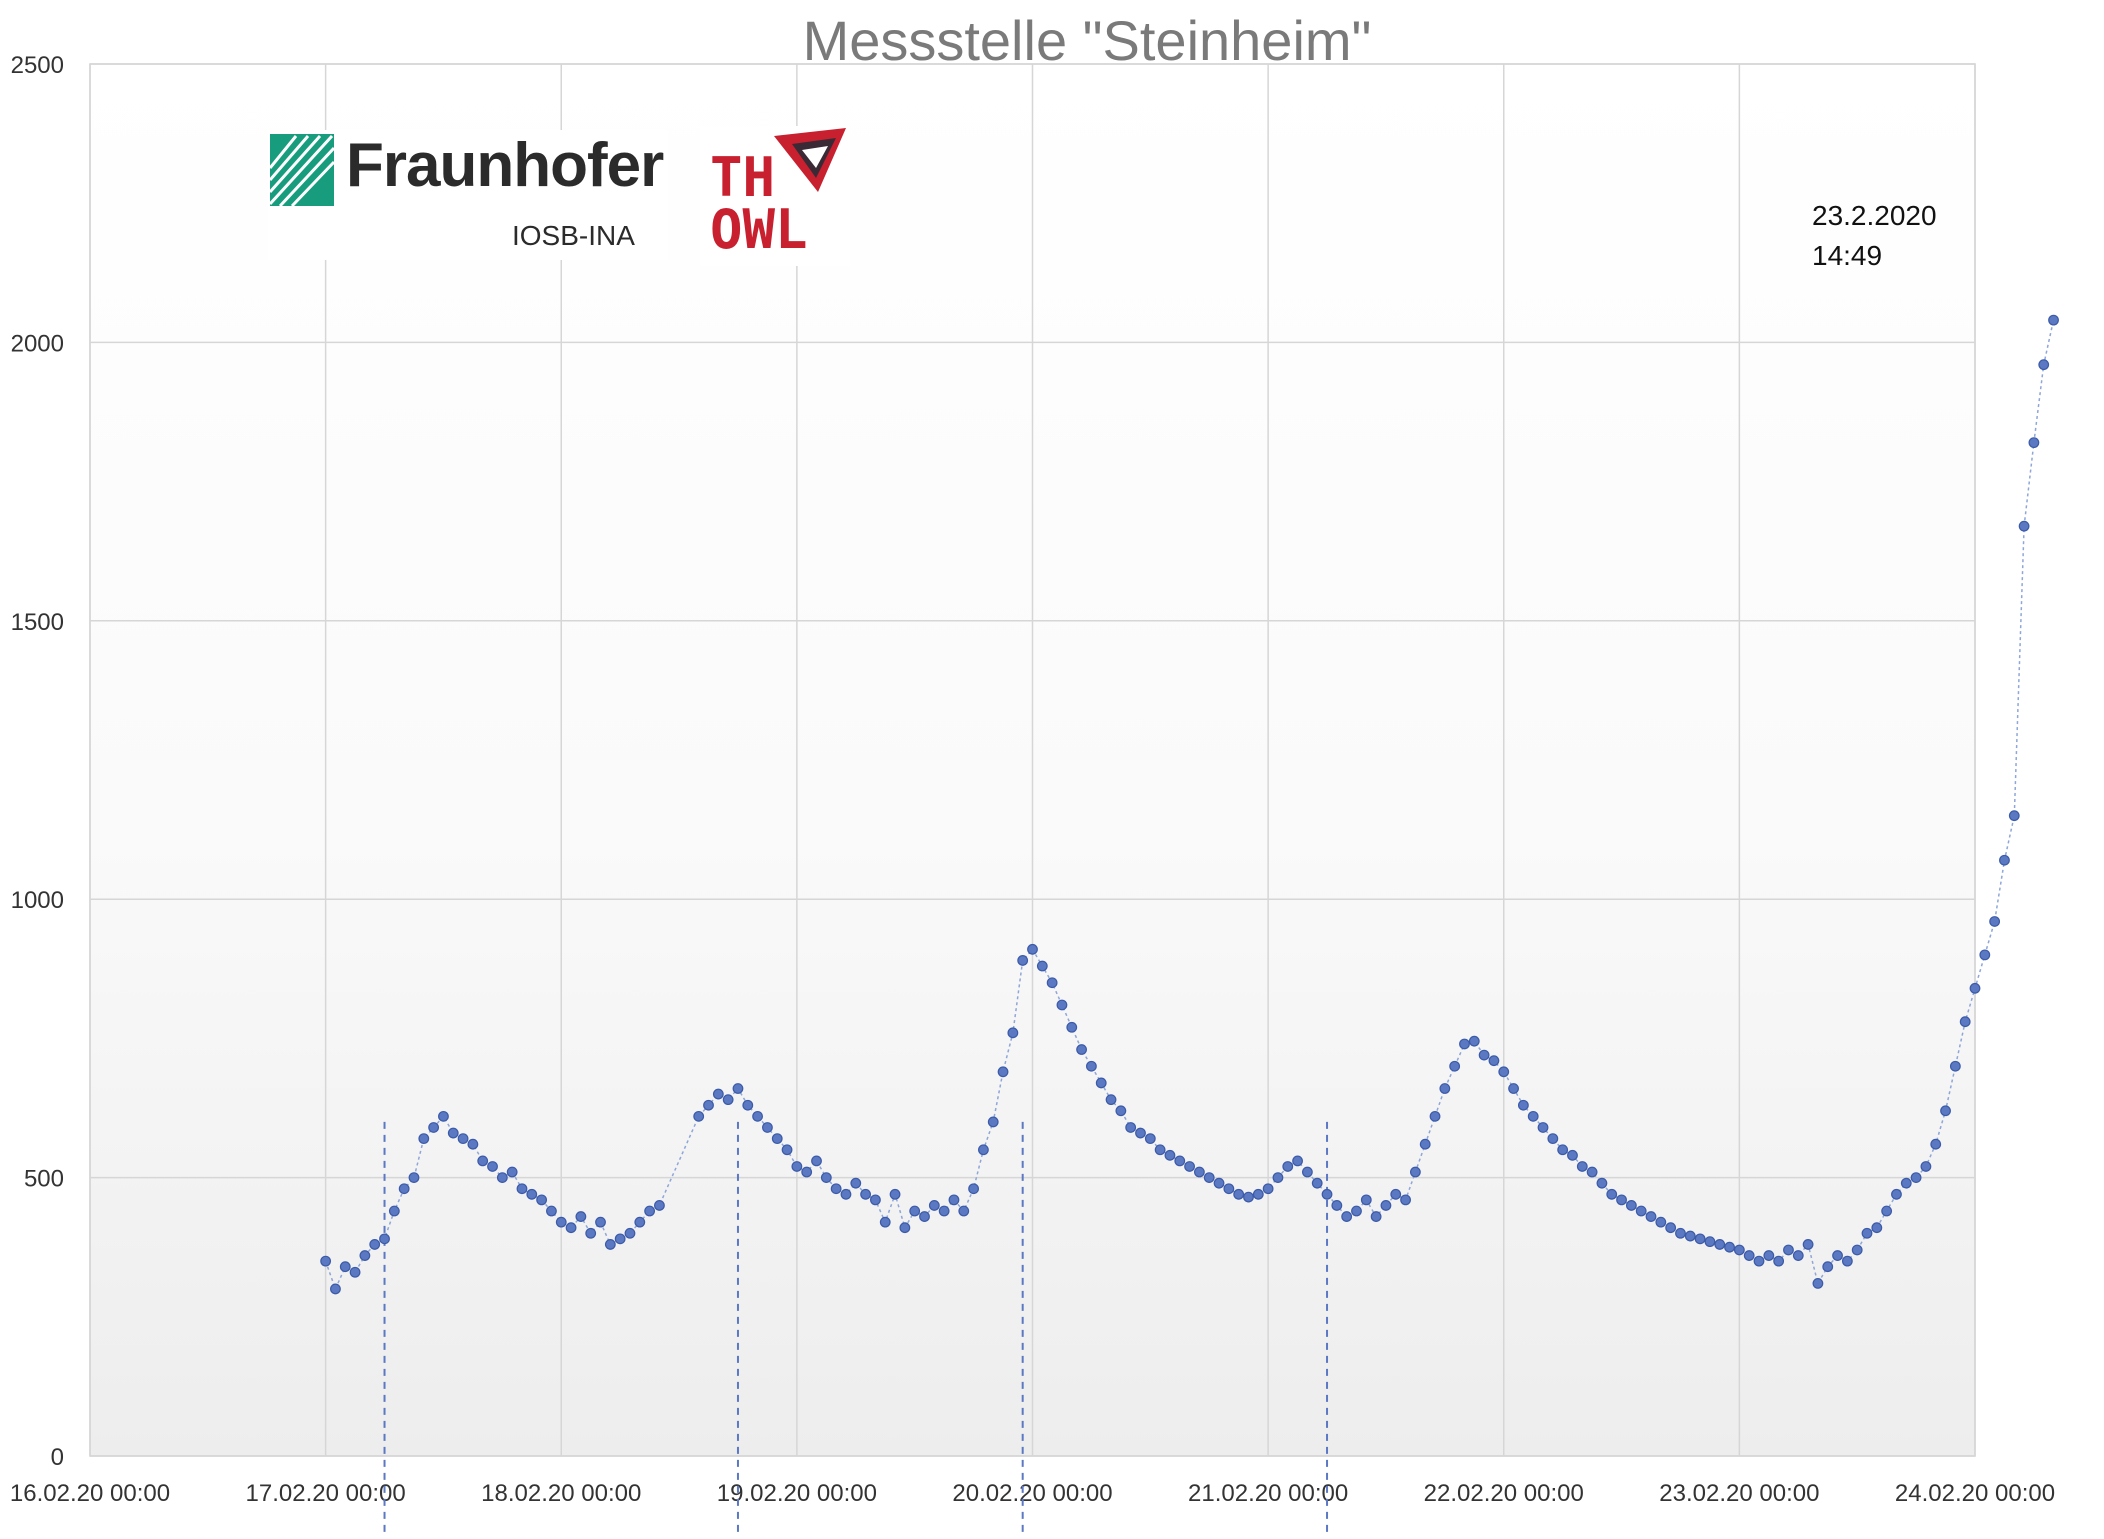  I want to click on y-tick-label: 1000, so click(37, 900).